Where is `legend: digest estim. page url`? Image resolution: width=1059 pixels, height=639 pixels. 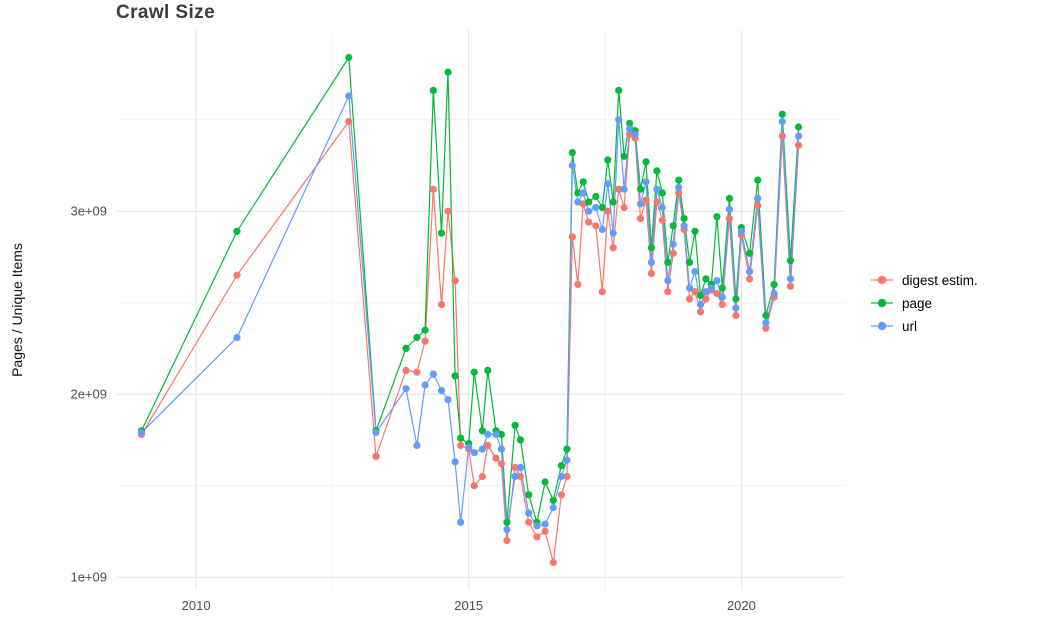
legend: digest estim. page url is located at coordinates (923, 303).